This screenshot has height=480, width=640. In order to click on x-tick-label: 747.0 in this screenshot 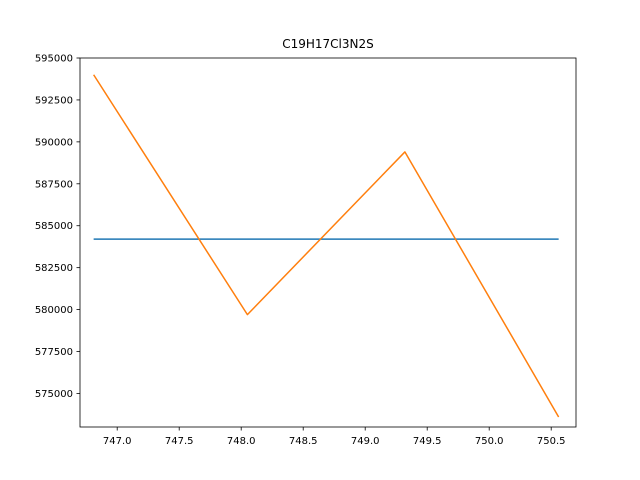, I will do `click(117, 441)`.